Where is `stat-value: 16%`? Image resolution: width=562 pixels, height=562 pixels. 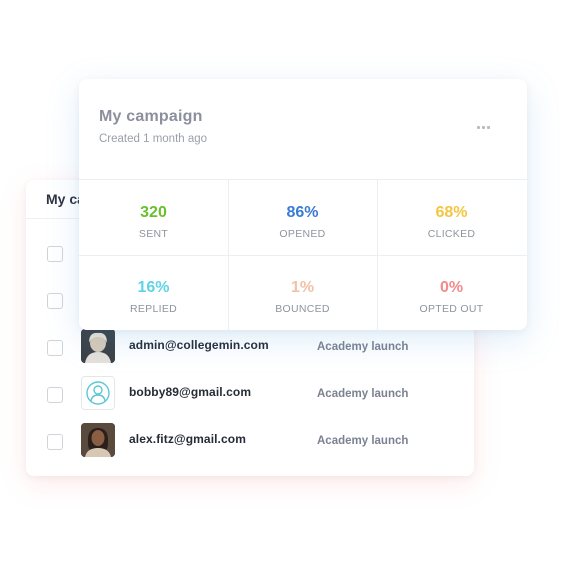
stat-value: 16% is located at coordinates (153, 287).